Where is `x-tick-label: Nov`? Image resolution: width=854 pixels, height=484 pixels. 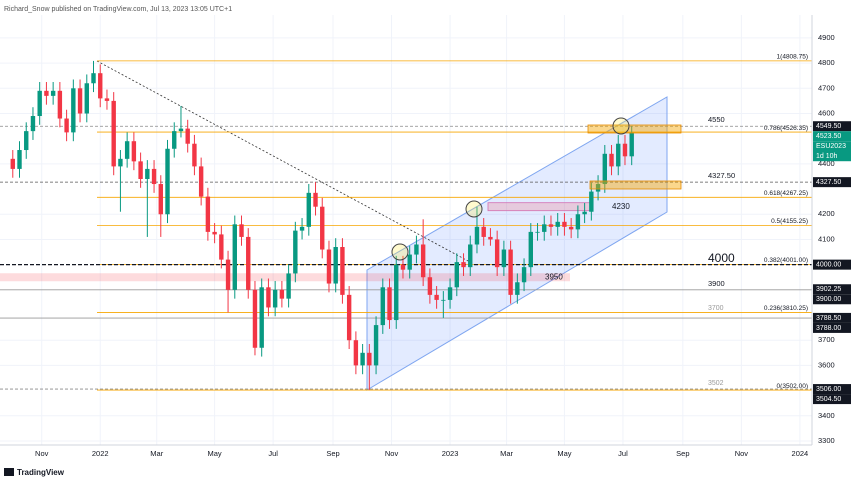 x-tick-label: Nov is located at coordinates (392, 453).